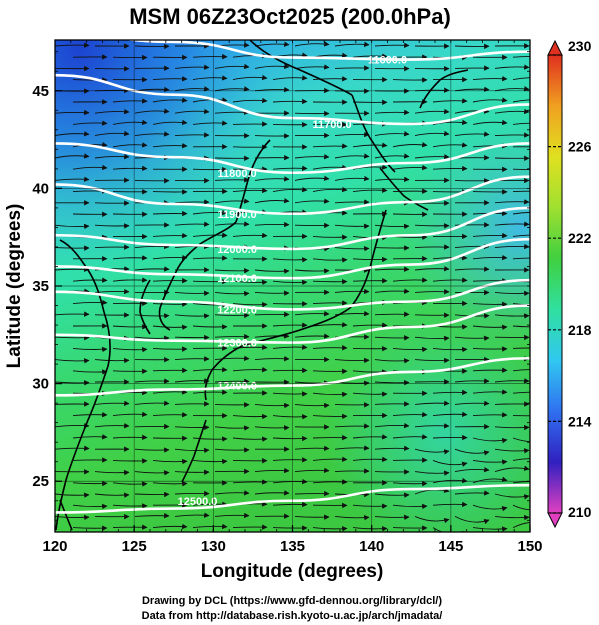 The width and height of the screenshot is (599, 625). I want to click on x-tick-label: 150, so click(529, 546).